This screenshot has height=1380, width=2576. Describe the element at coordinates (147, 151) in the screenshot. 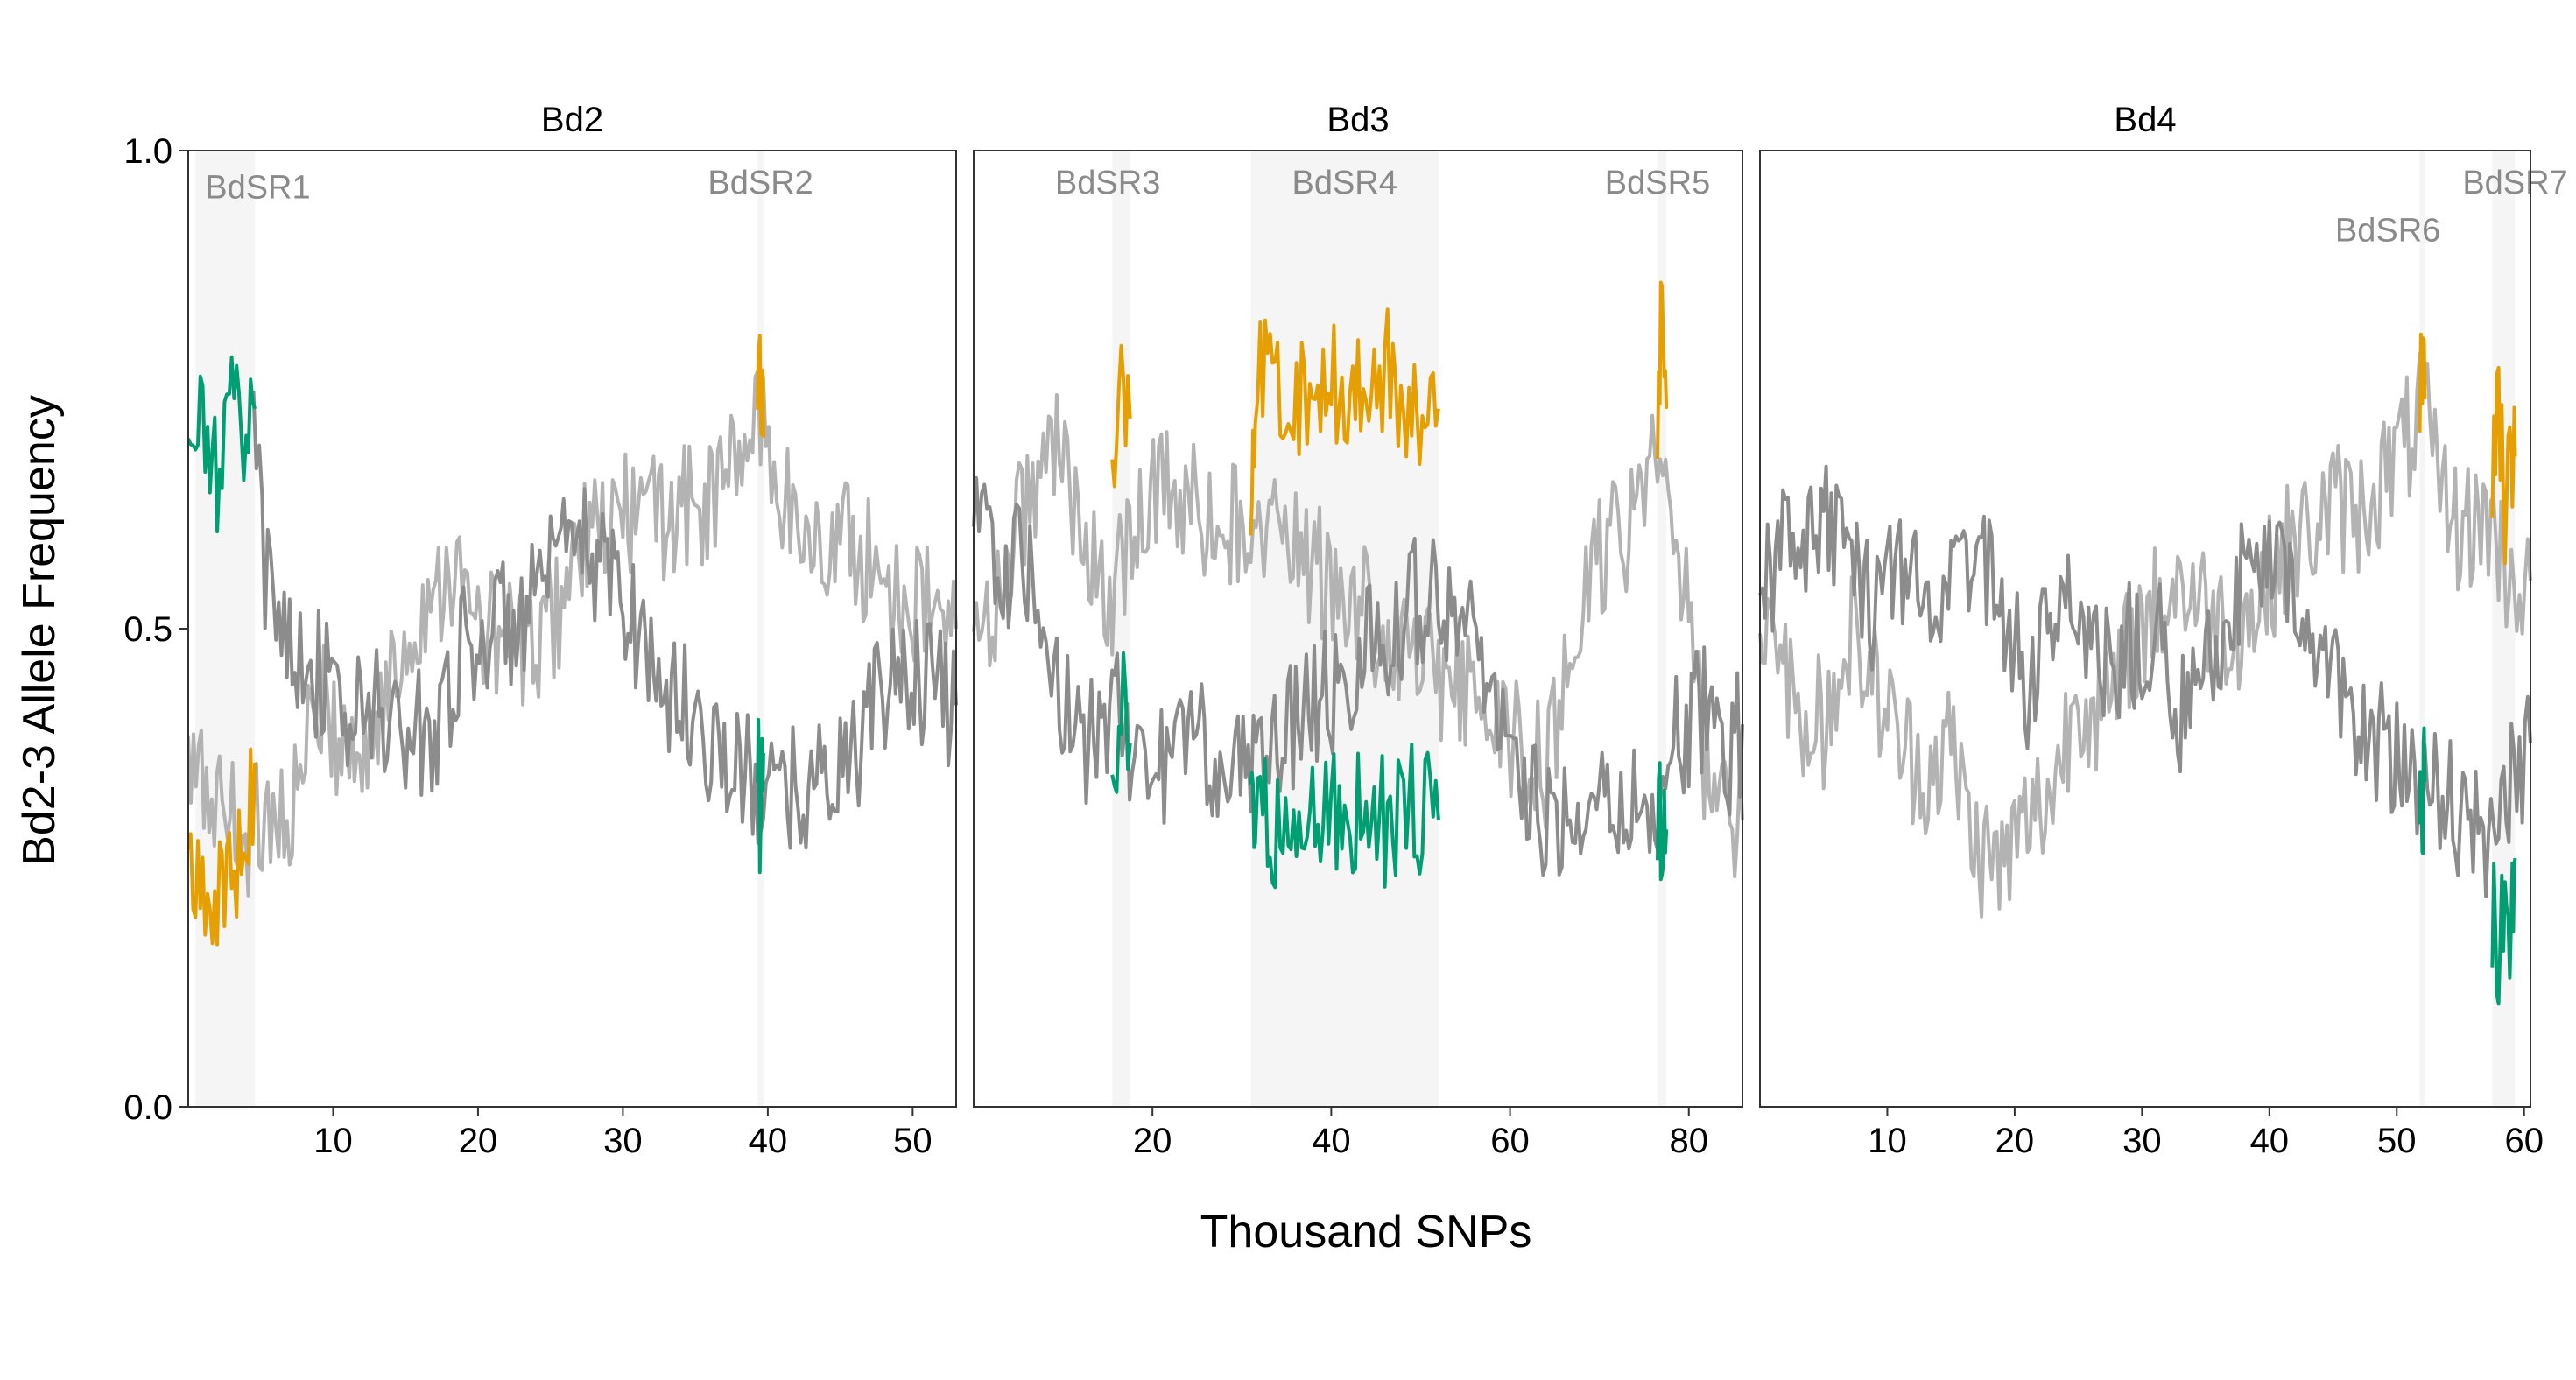

I see `y-tick-label-2: 1.0` at that location.